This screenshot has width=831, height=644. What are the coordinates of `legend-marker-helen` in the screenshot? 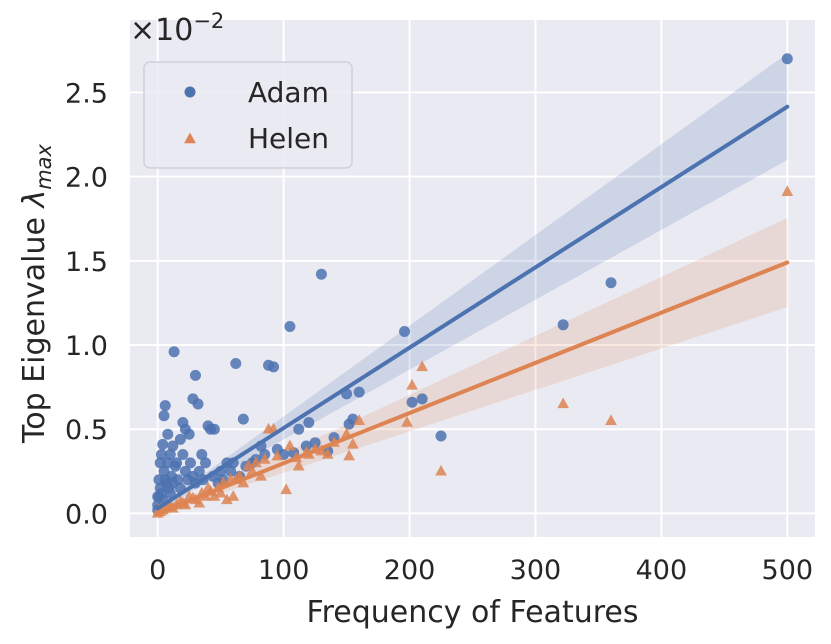 It's located at (190, 138).